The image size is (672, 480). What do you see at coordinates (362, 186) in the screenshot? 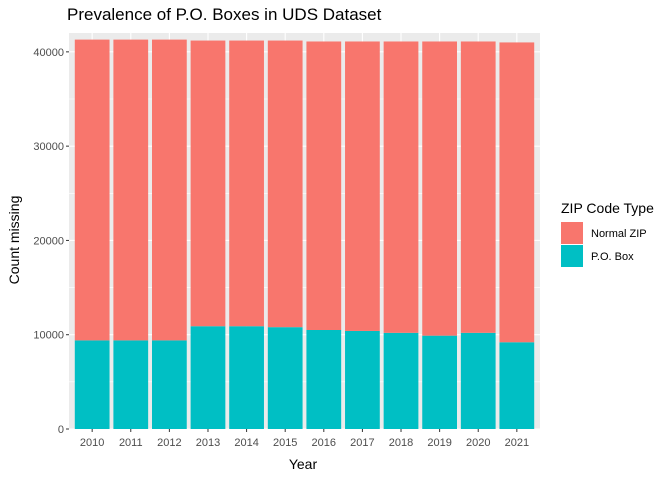
I see `bar-normal-zip-2017` at bounding box center [362, 186].